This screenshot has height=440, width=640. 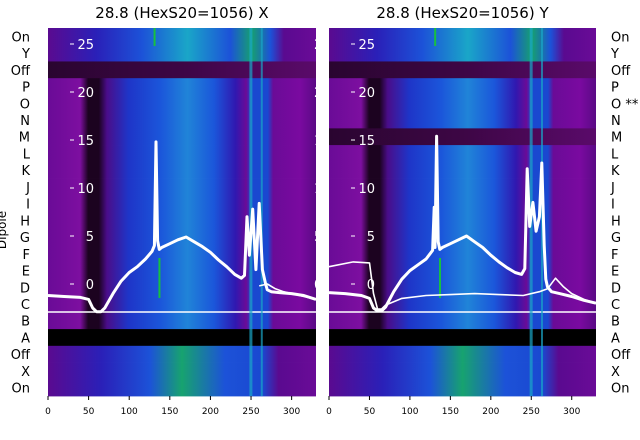 I want to click on band-label-right: H, so click(x=616, y=221).